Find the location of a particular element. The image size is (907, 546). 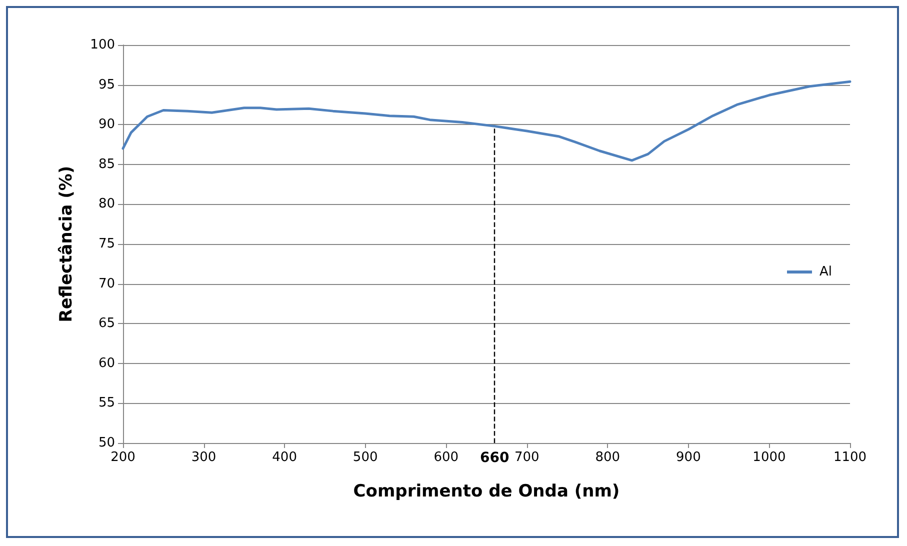

y-tick-label: 95 is located at coordinates (106, 84).